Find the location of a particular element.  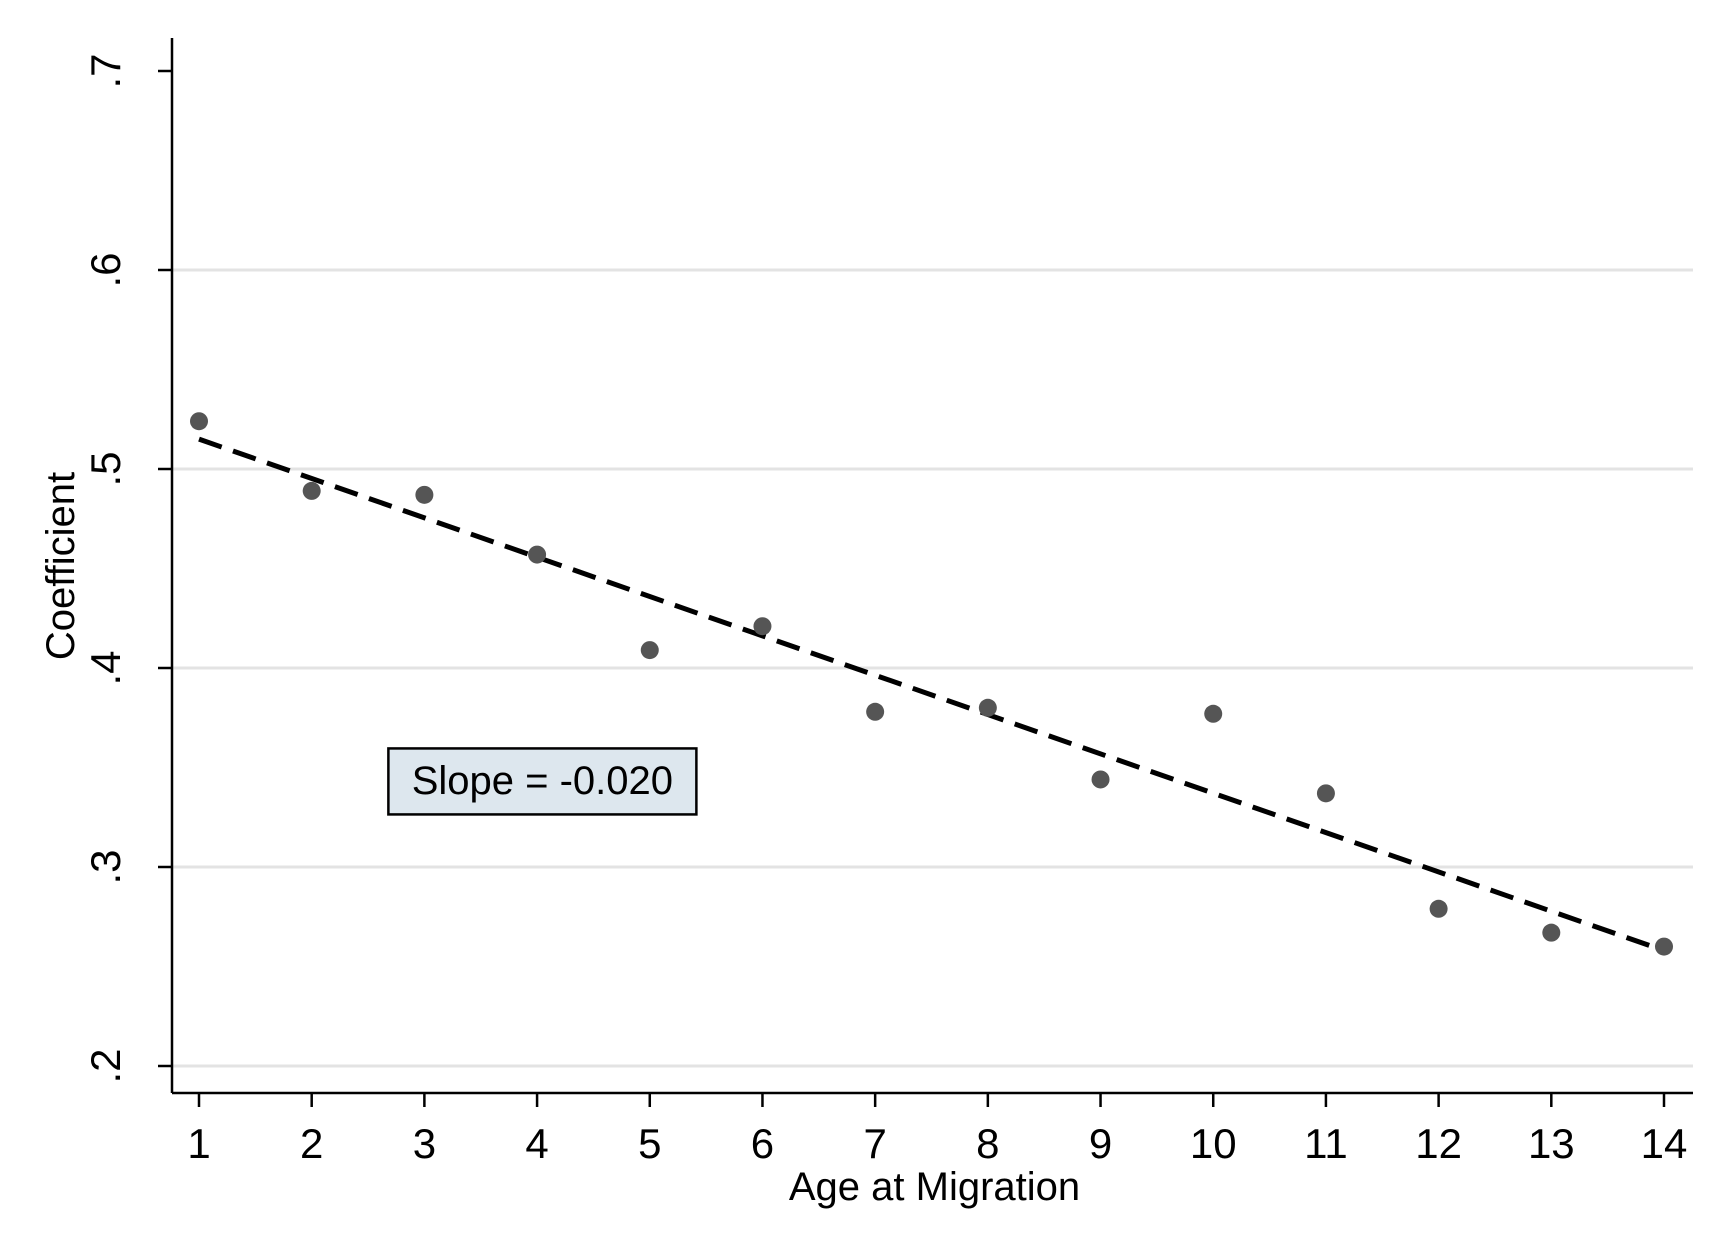

x-tick-label: 2 is located at coordinates (311, 1143).